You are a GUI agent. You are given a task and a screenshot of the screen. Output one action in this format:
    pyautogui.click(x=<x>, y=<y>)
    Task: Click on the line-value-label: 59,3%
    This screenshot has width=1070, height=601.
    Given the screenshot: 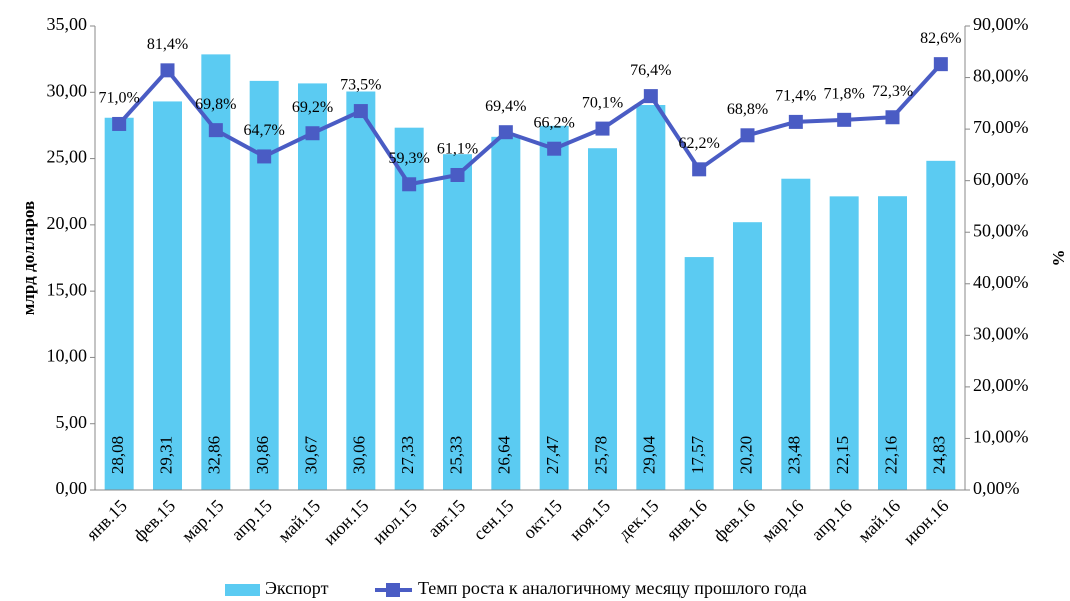 What is the action you would take?
    pyautogui.click(x=409, y=158)
    